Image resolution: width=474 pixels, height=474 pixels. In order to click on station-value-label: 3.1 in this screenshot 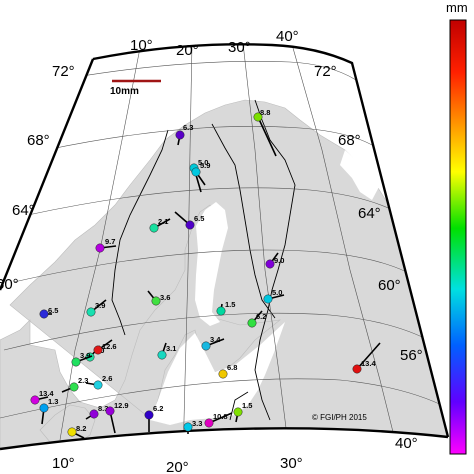, I will do `click(171, 348)`.